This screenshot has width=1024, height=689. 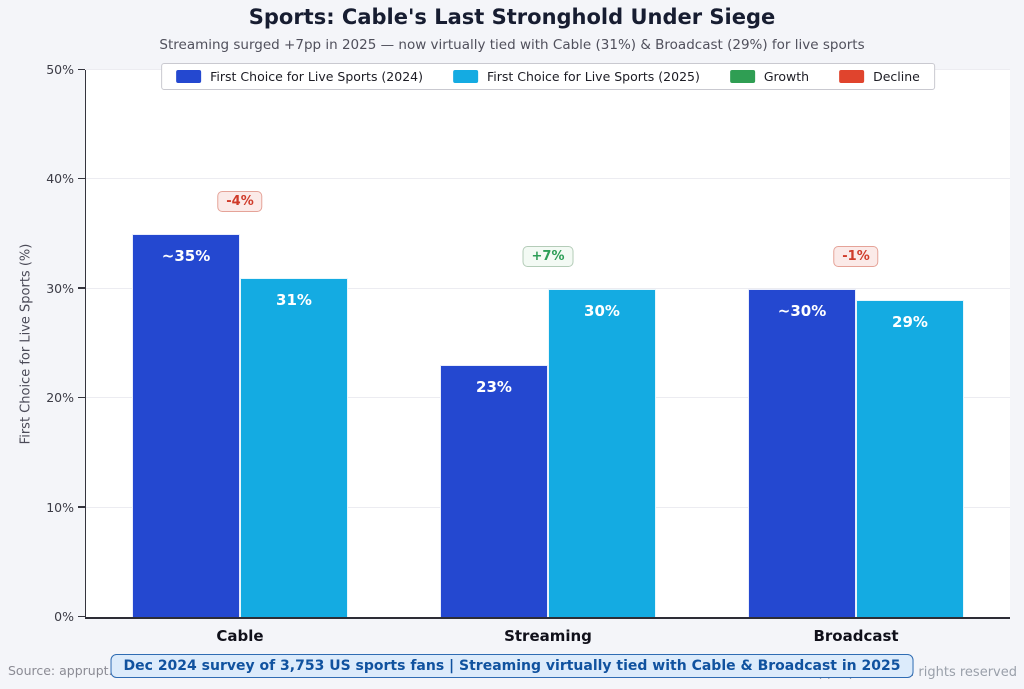 I want to click on change-badge: -1%, so click(x=856, y=256).